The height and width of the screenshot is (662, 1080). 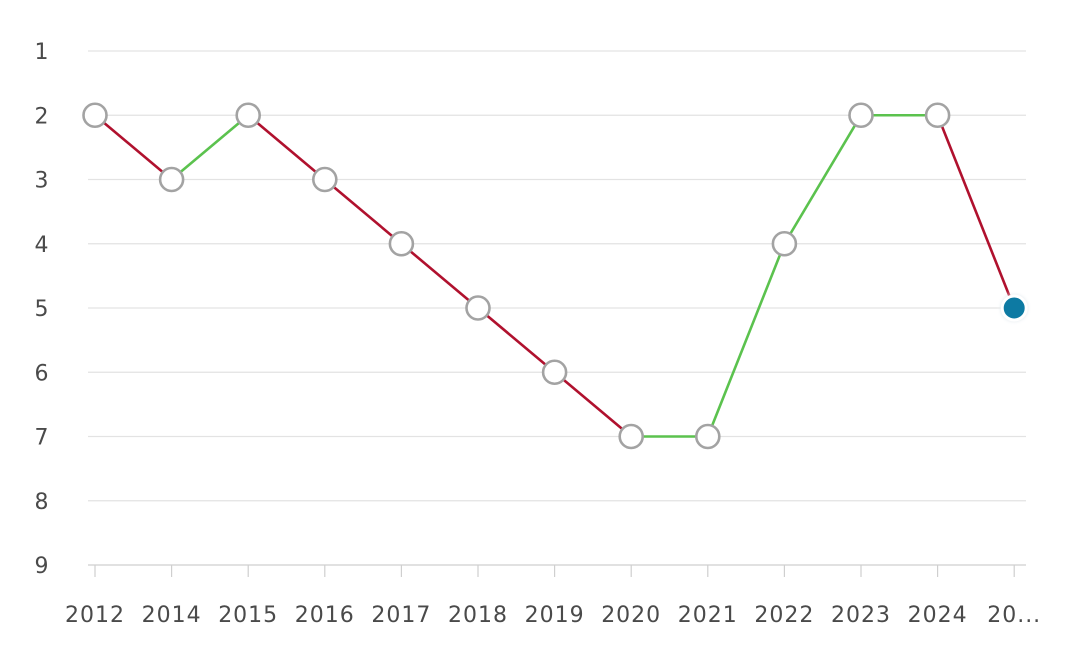 What do you see at coordinates (248, 615) in the screenshot?
I see `x-tick-label: 2015` at bounding box center [248, 615].